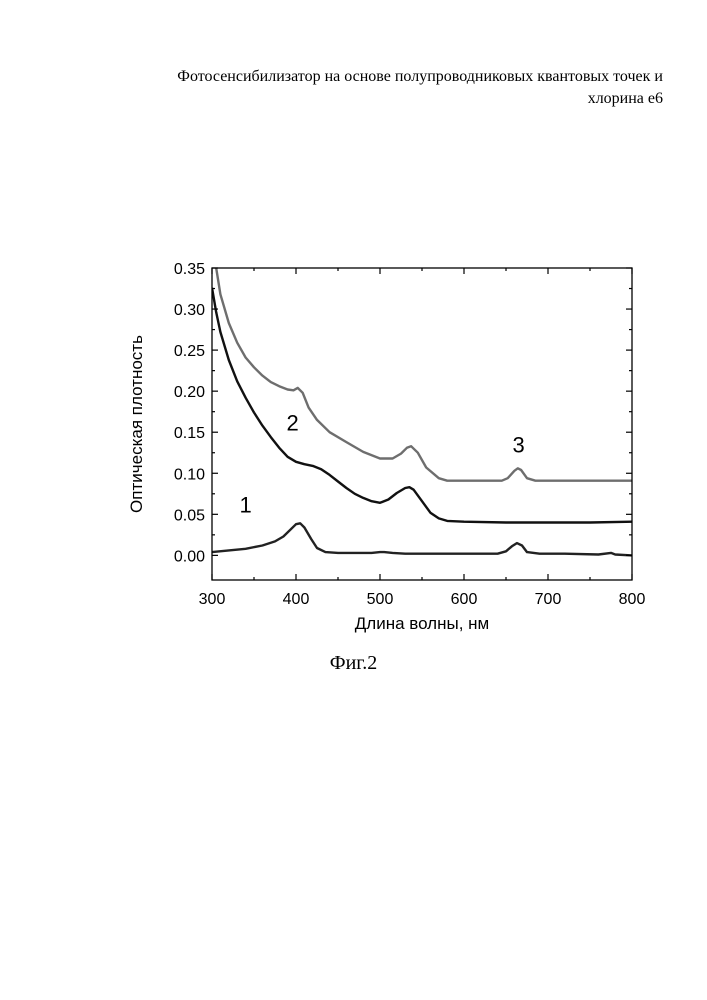 This screenshot has height=1000, width=707. I want to click on y-tick-label: 0.25, so click(189, 351).